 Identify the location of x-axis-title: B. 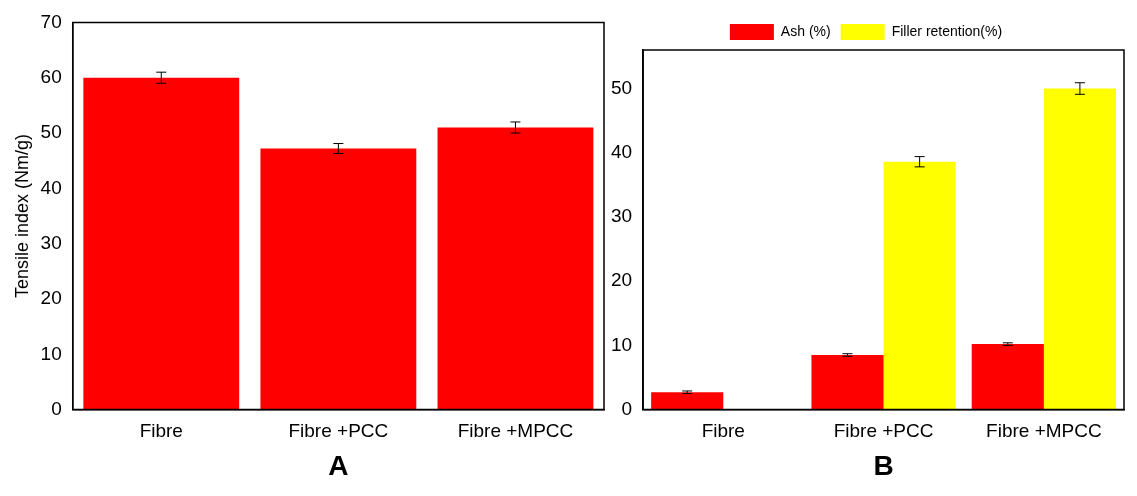
(883, 465).